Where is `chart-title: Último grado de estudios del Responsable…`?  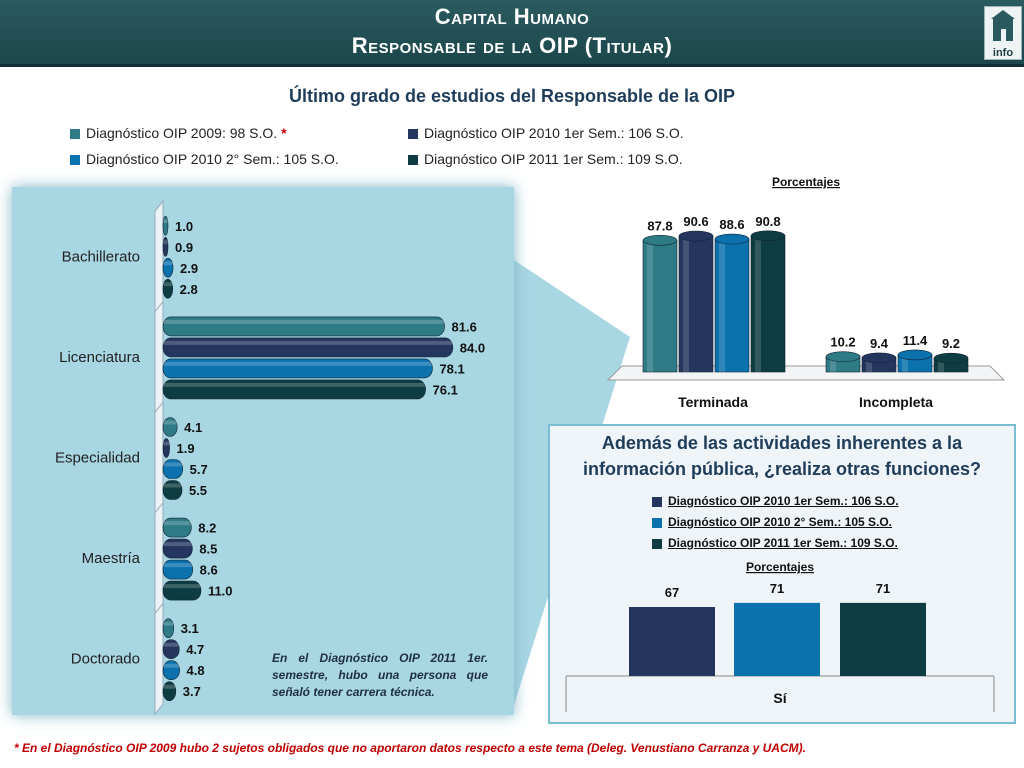
chart-title: Último grado de estudios del Responsable… is located at coordinates (512, 96).